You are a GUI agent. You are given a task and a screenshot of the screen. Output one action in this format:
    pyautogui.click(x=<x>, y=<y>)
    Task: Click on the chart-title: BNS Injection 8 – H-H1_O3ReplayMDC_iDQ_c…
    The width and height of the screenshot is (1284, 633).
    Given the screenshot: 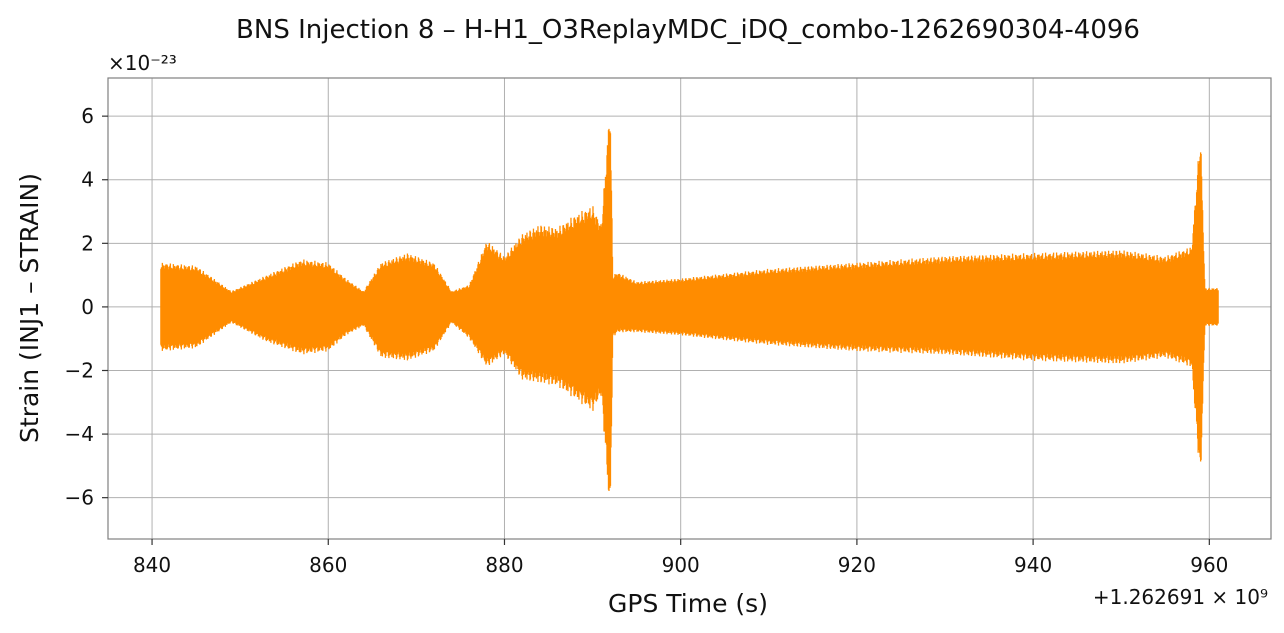 What is the action you would take?
    pyautogui.click(x=688, y=30)
    